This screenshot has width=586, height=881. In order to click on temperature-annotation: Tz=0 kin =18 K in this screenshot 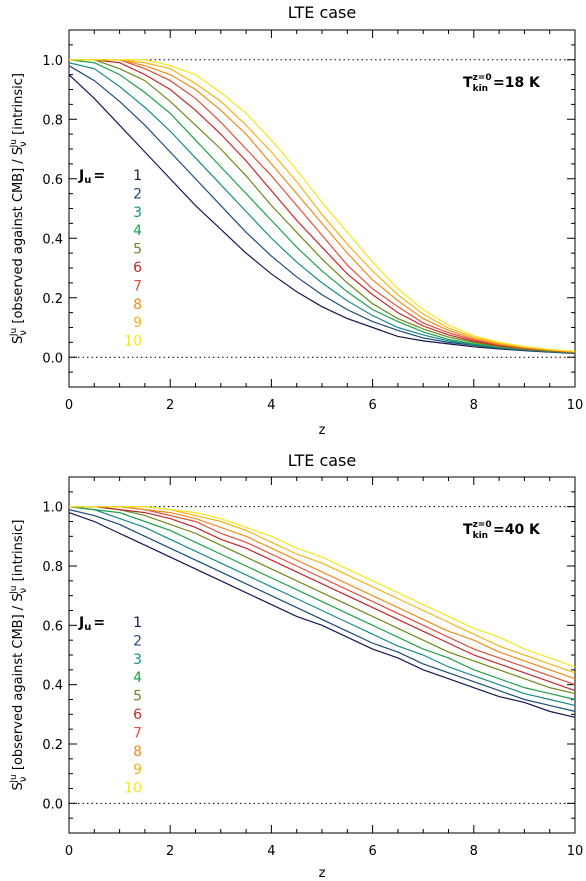, I will do `click(502, 83)`.